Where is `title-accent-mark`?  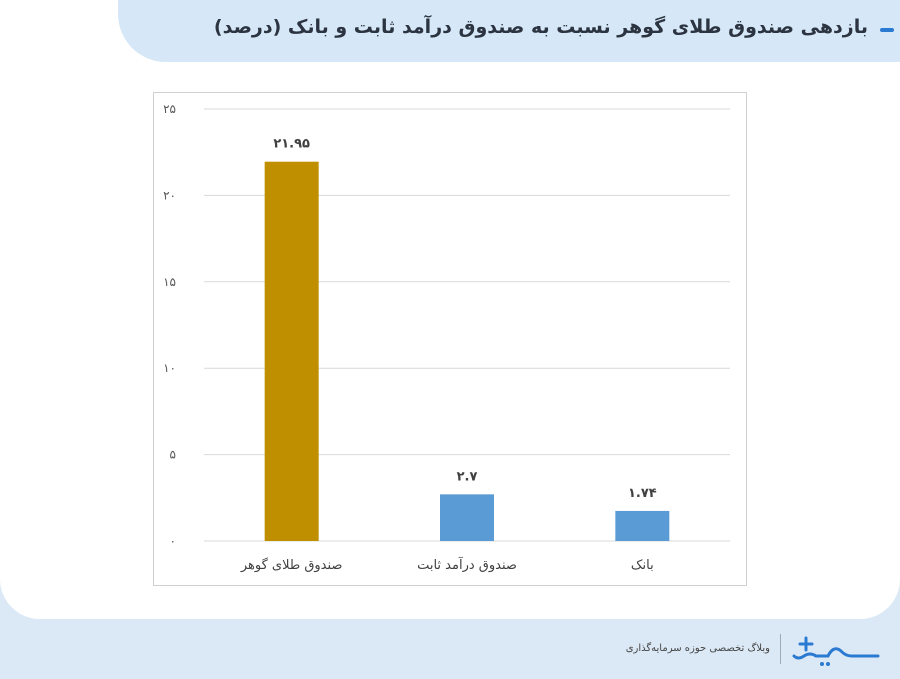
title-accent-mark is located at coordinates (887, 30).